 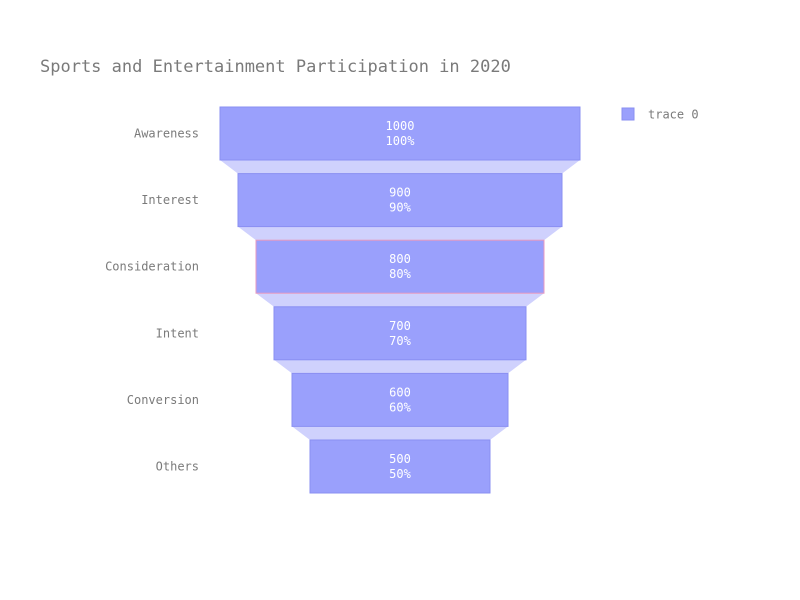 I want to click on category-label: Consideration, so click(x=152, y=267).